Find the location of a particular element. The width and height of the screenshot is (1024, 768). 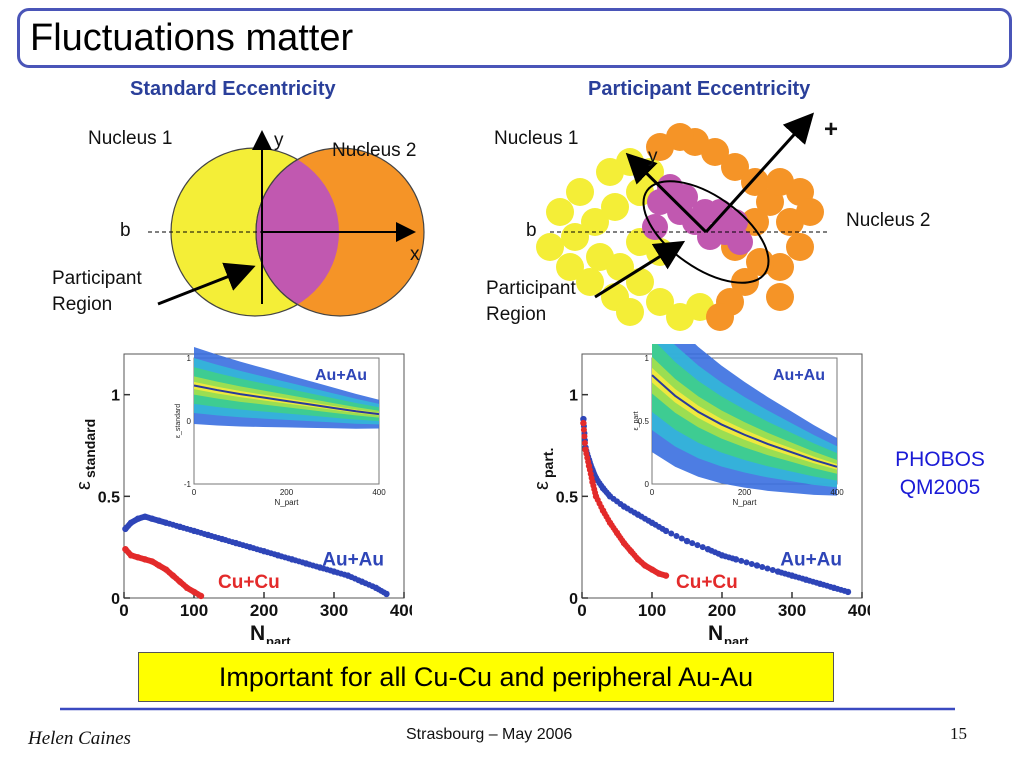

y-axis-subscript: standard is located at coordinates (90, 448).